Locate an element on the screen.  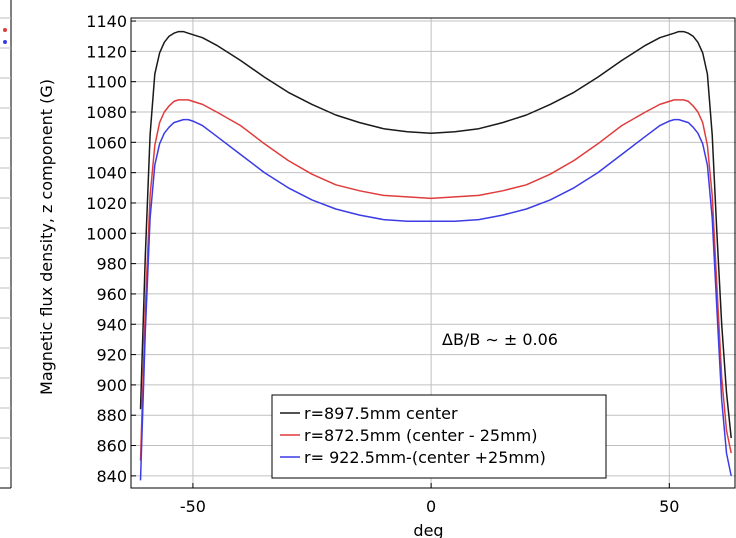
y-tick-label: 1140 is located at coordinates (106, 21).